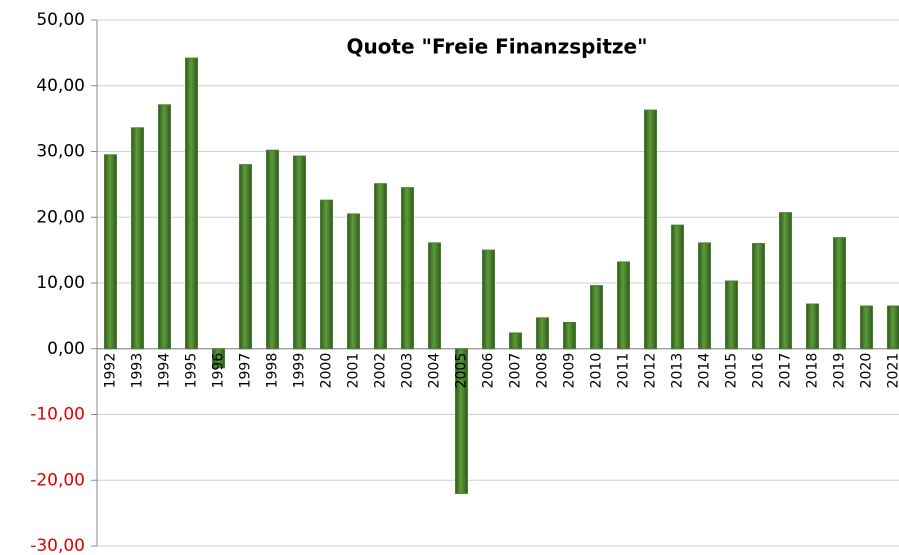 This screenshot has height=555, width=899. What do you see at coordinates (111, 371) in the screenshot?
I see `x-tick-label: 1992` at bounding box center [111, 371].